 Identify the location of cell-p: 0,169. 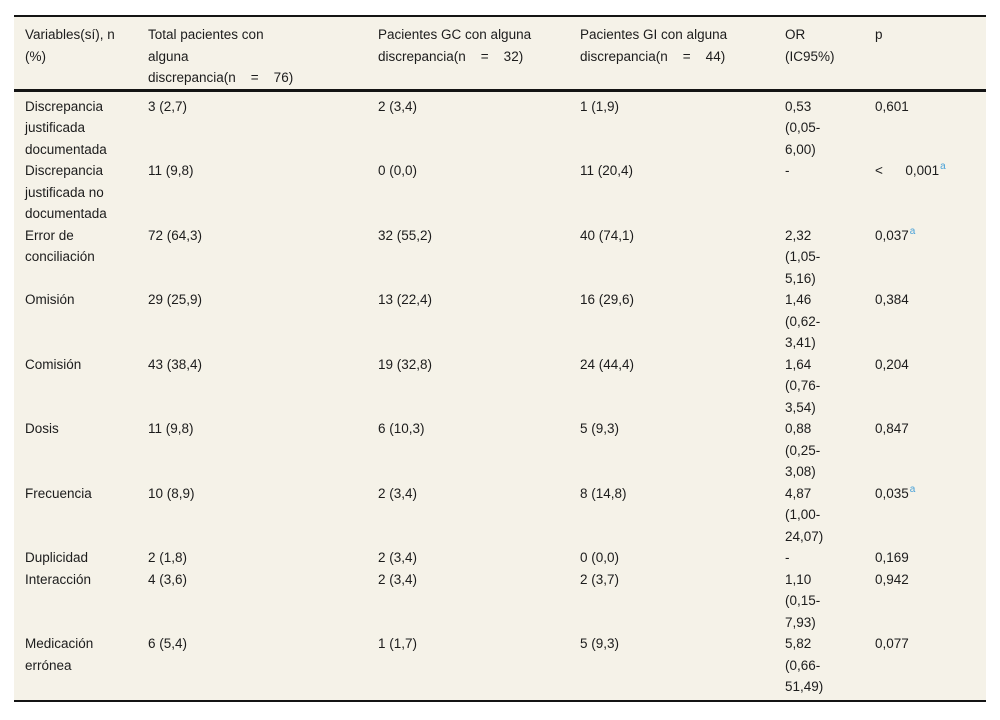
(930, 558).